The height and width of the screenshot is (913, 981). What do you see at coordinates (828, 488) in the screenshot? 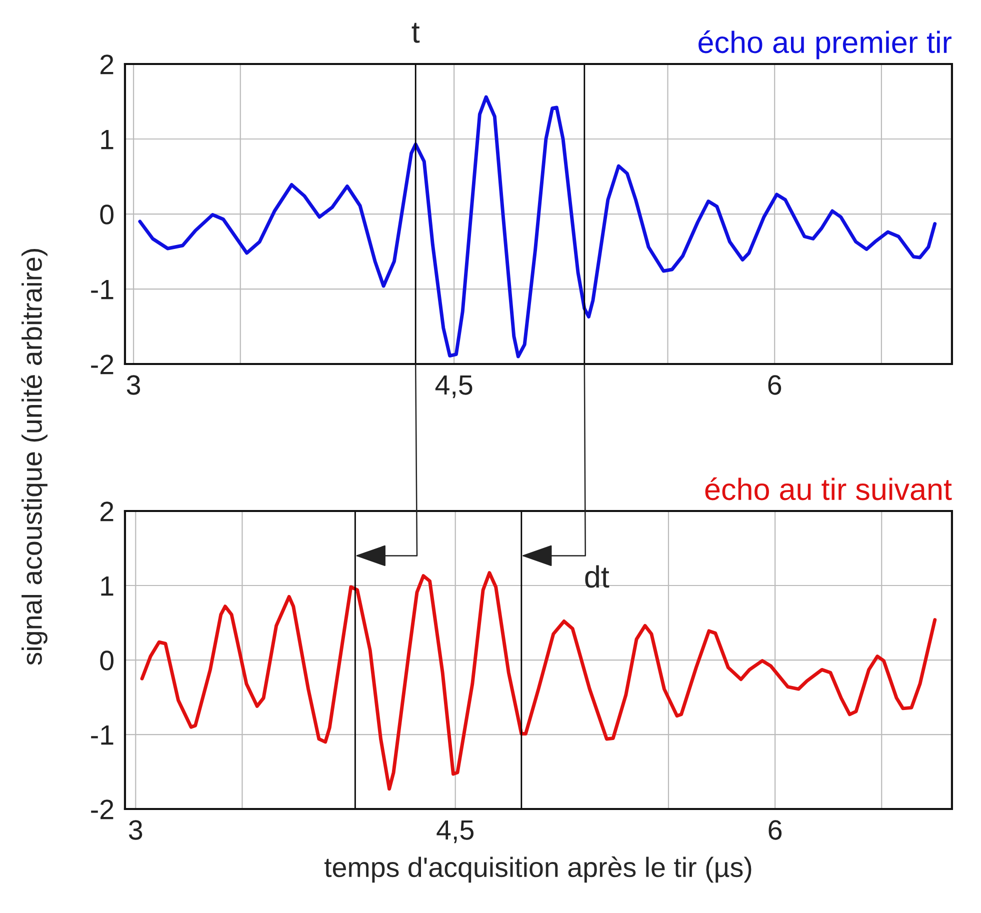
I see `chart-title: écho au tir suivant` at bounding box center [828, 488].